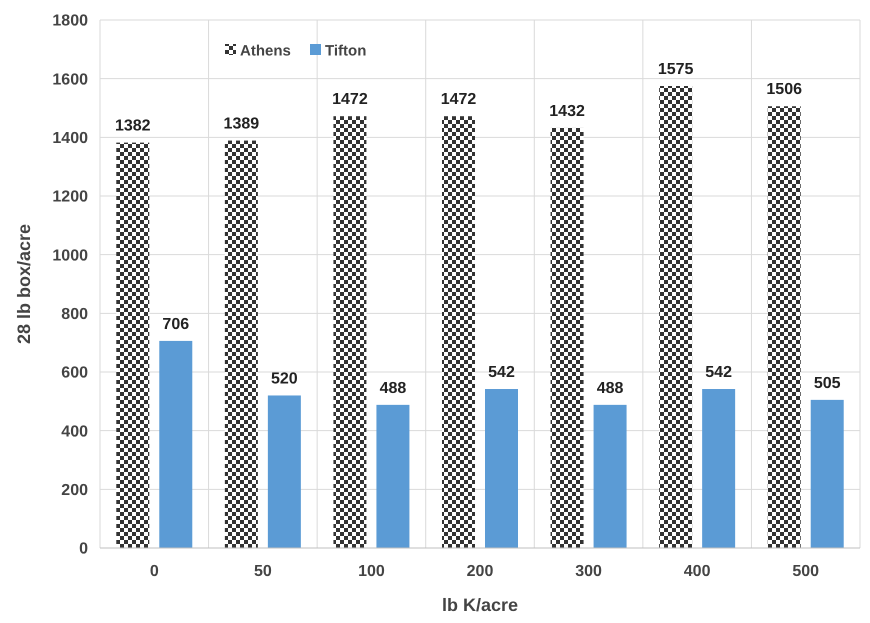 This screenshot has width=870, height=623. I want to click on x-axis-title: lb K/acre, so click(480, 605).